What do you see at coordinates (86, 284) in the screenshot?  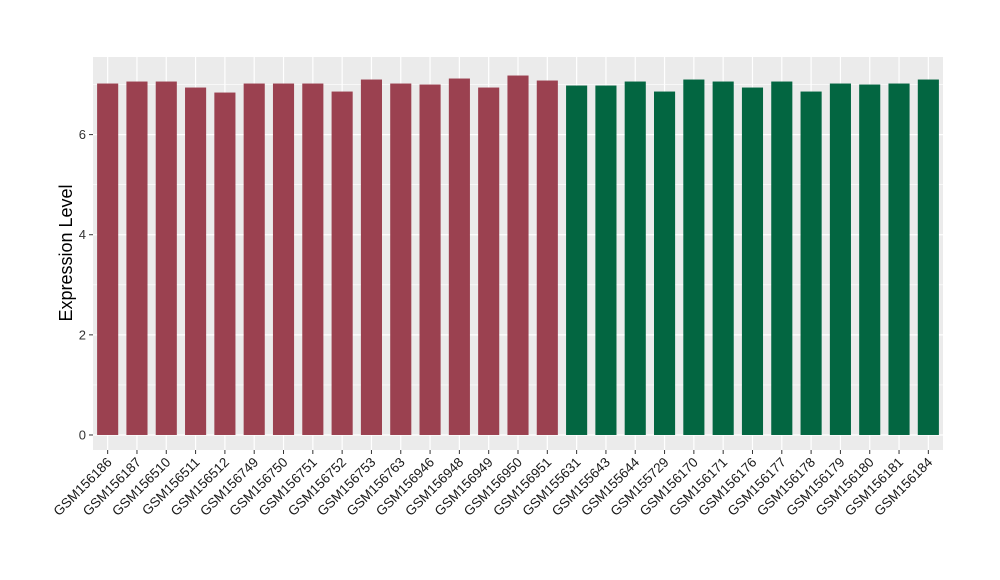 I see `y-axis: 0 2 4 6` at bounding box center [86, 284].